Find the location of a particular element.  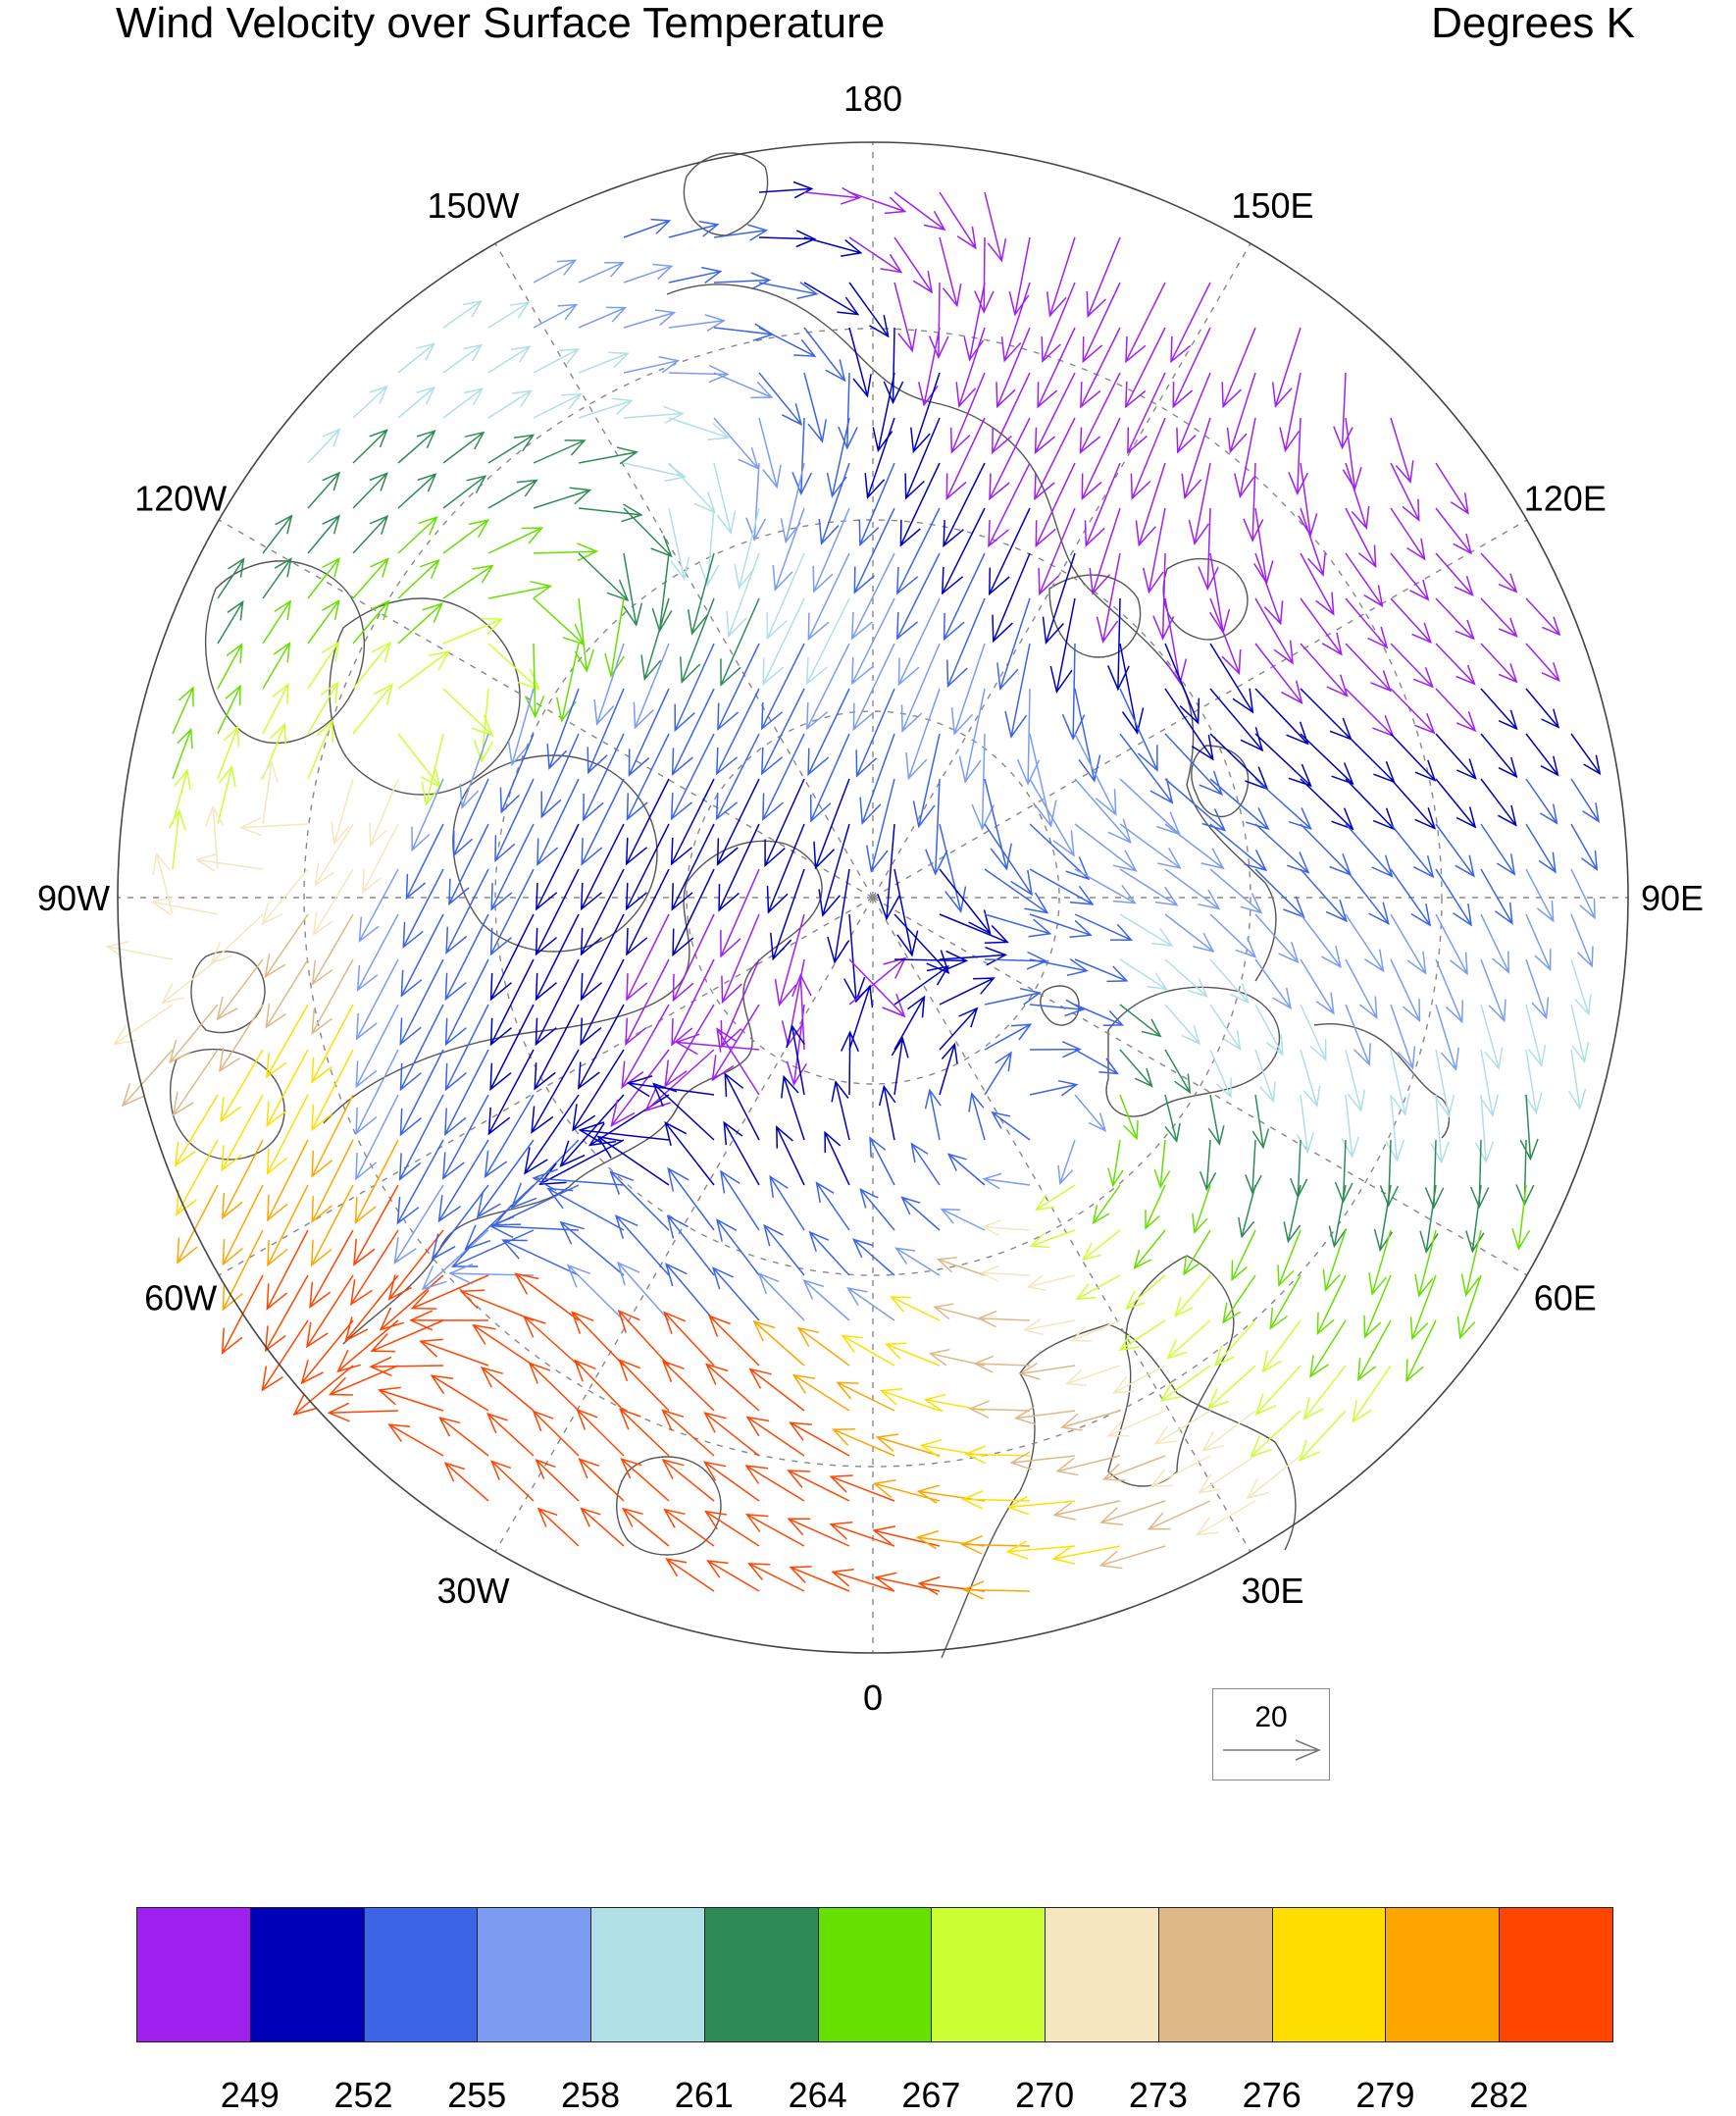

meridian-line is located at coordinates (1200, 709).